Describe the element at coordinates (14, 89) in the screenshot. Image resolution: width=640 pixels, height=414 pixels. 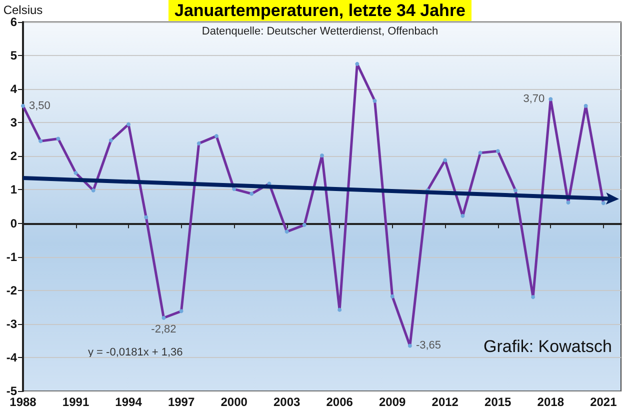
I see `y-tick-label: 4` at that location.